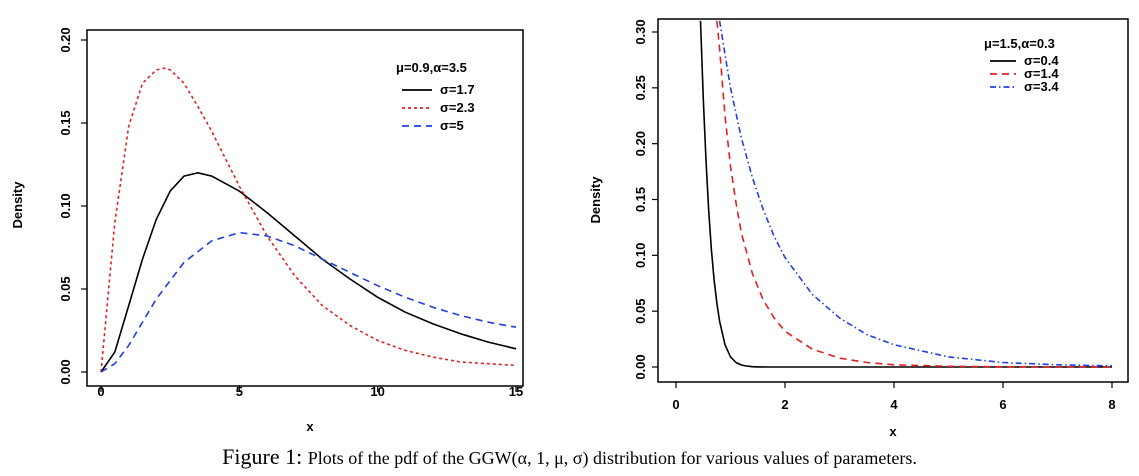 The image size is (1139, 476). I want to click on legend-label-3: σ=5, so click(452, 125).